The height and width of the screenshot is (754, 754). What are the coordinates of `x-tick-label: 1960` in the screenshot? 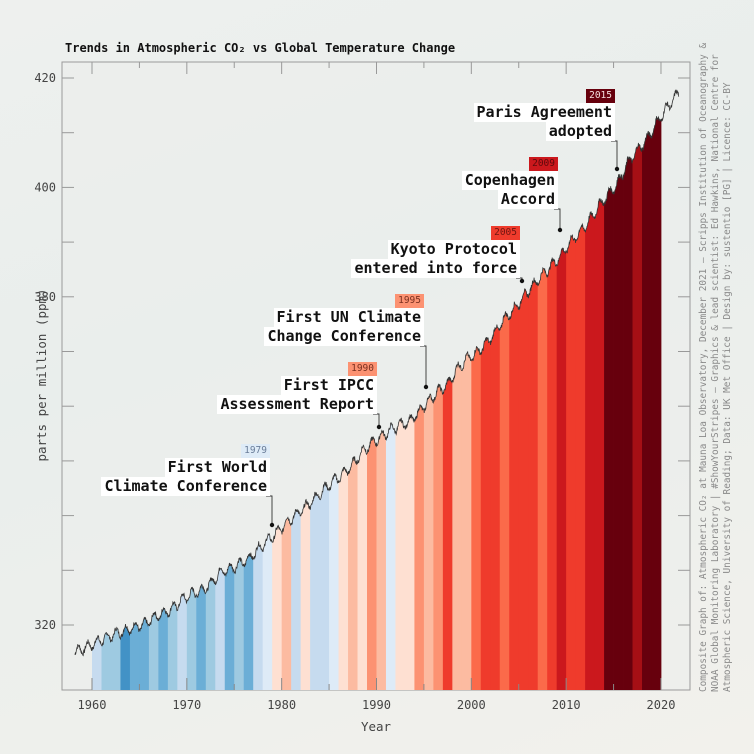 It's located at (92, 705).